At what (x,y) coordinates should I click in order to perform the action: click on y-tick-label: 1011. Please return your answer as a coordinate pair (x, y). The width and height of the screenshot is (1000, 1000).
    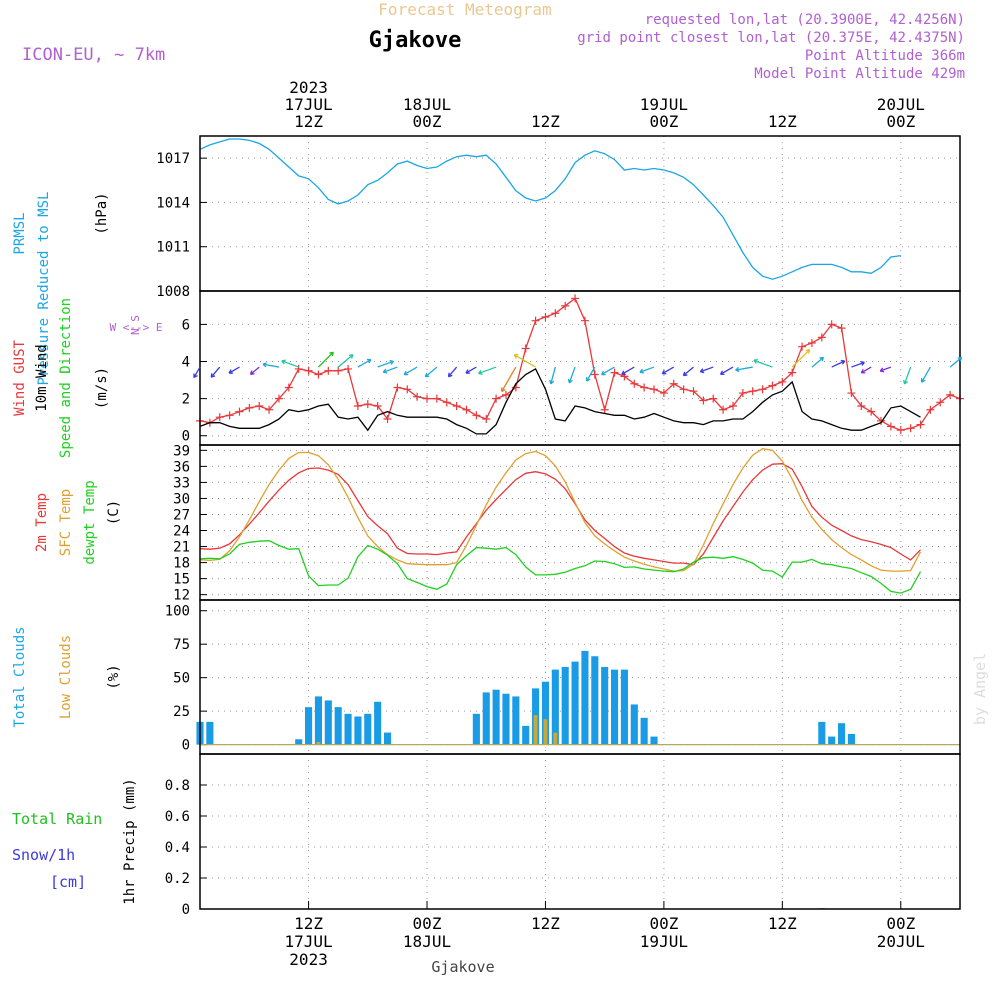
    Looking at the image, I should click on (173, 248).